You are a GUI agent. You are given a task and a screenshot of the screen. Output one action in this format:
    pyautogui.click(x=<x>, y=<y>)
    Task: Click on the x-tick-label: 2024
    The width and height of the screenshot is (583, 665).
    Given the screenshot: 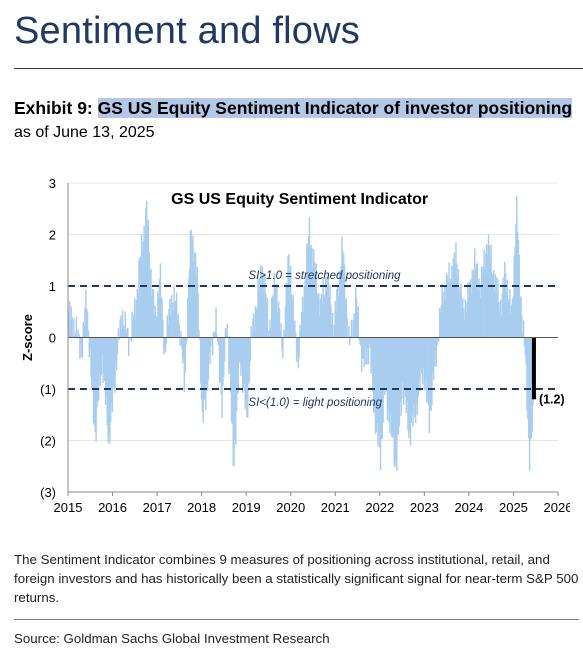 What is the action you would take?
    pyautogui.click(x=468, y=507)
    